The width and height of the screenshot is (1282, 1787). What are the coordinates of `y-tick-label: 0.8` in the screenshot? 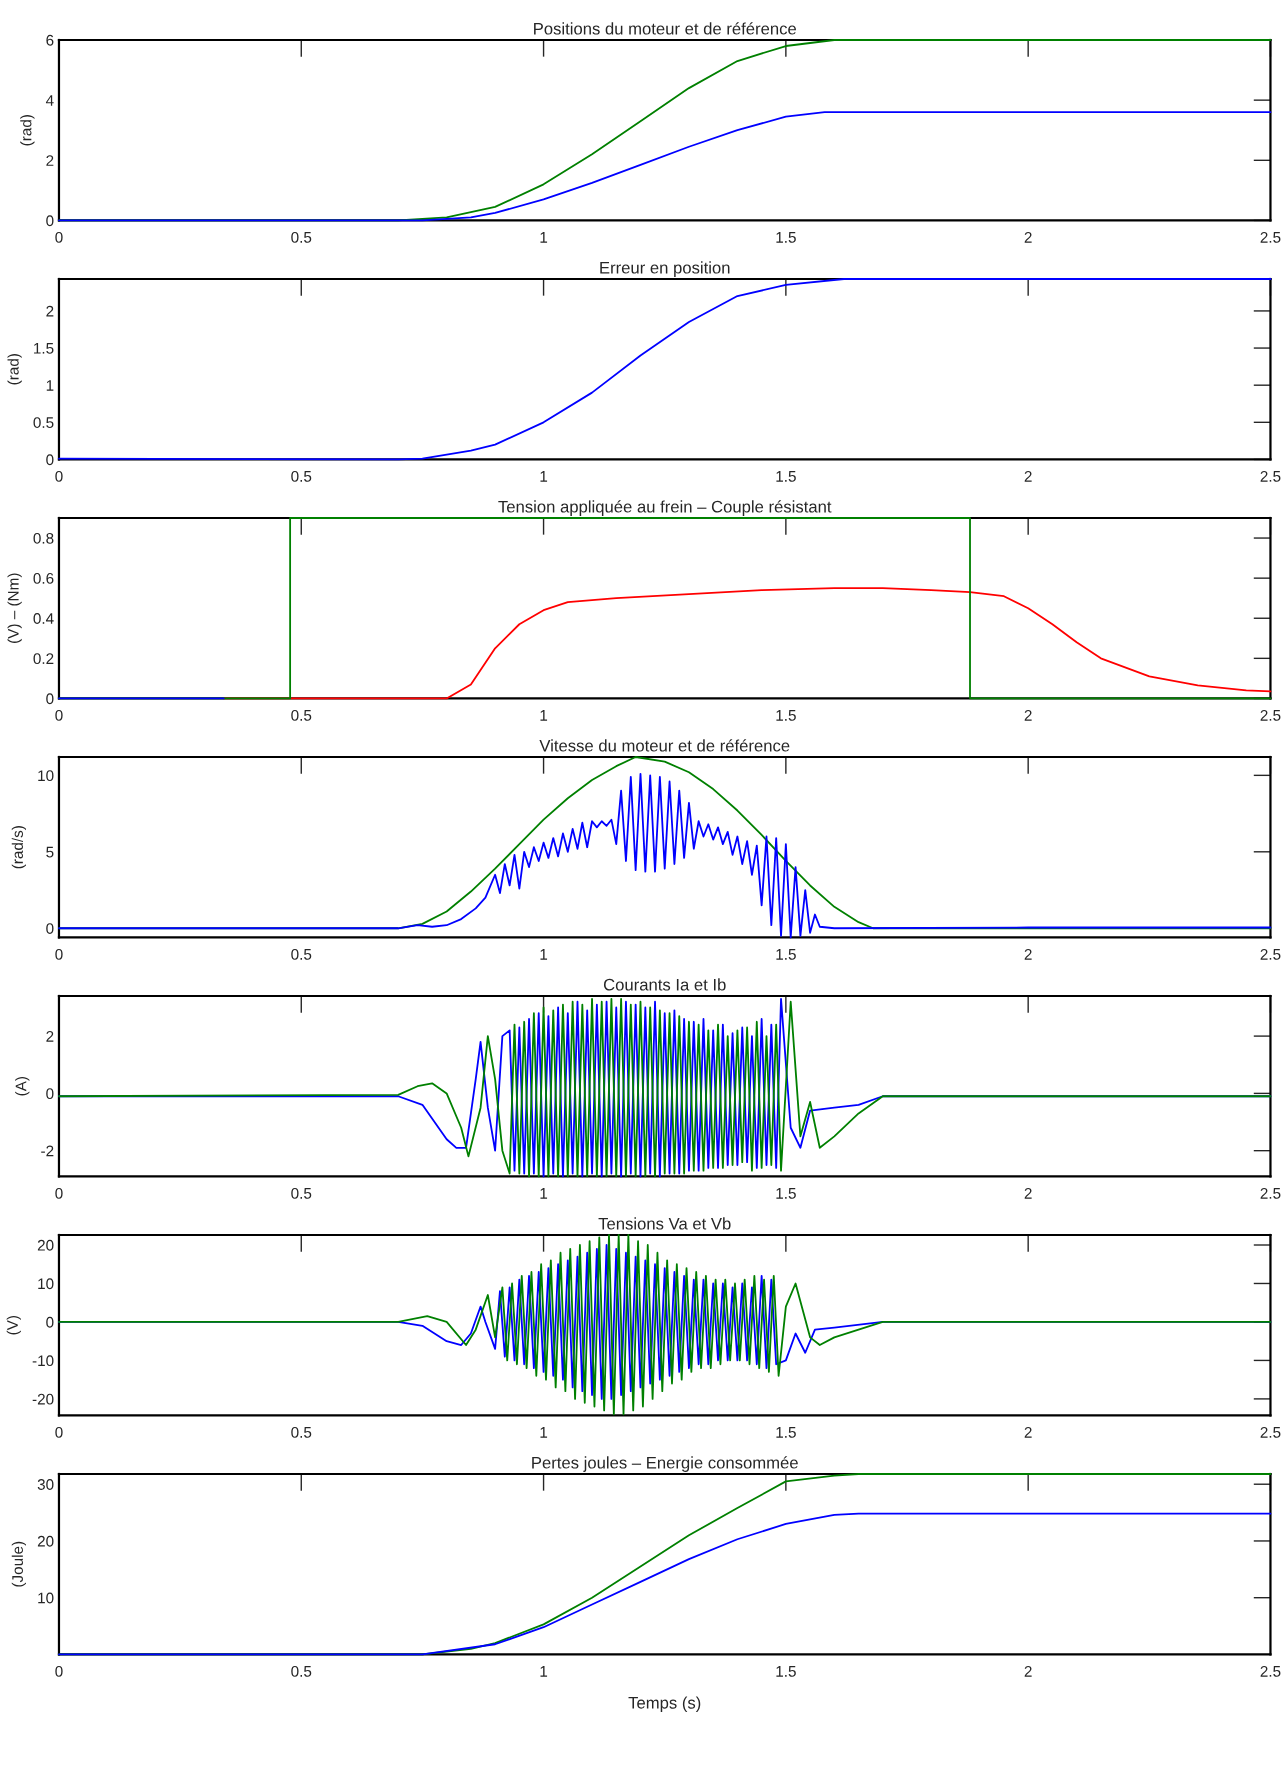 It's located at (43, 538).